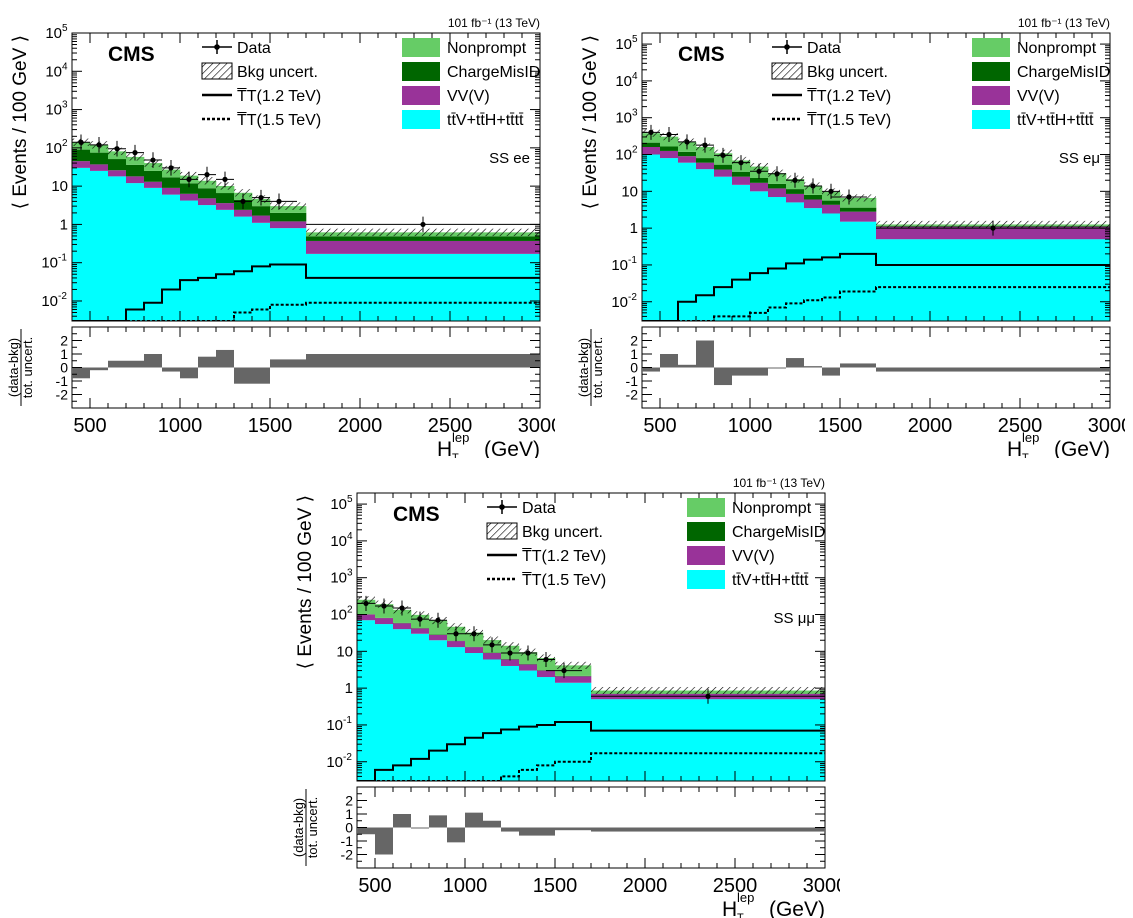  Describe the element at coordinates (277, 72) in the screenshot. I see `legend-bkg-uncert-label: Bkg uncert.` at that location.